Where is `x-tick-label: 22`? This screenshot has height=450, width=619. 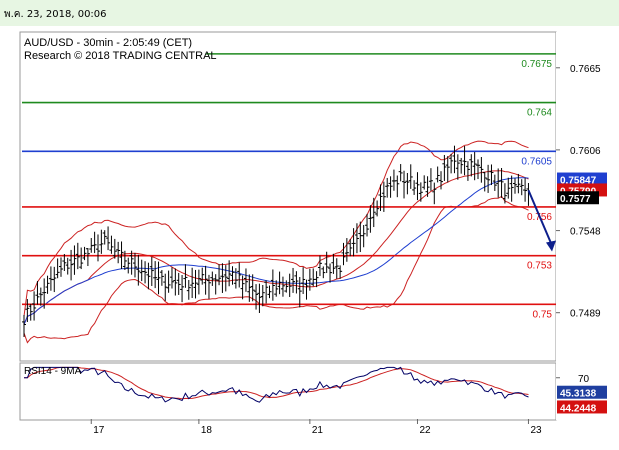 x-tick-label: 22 is located at coordinates (425, 430).